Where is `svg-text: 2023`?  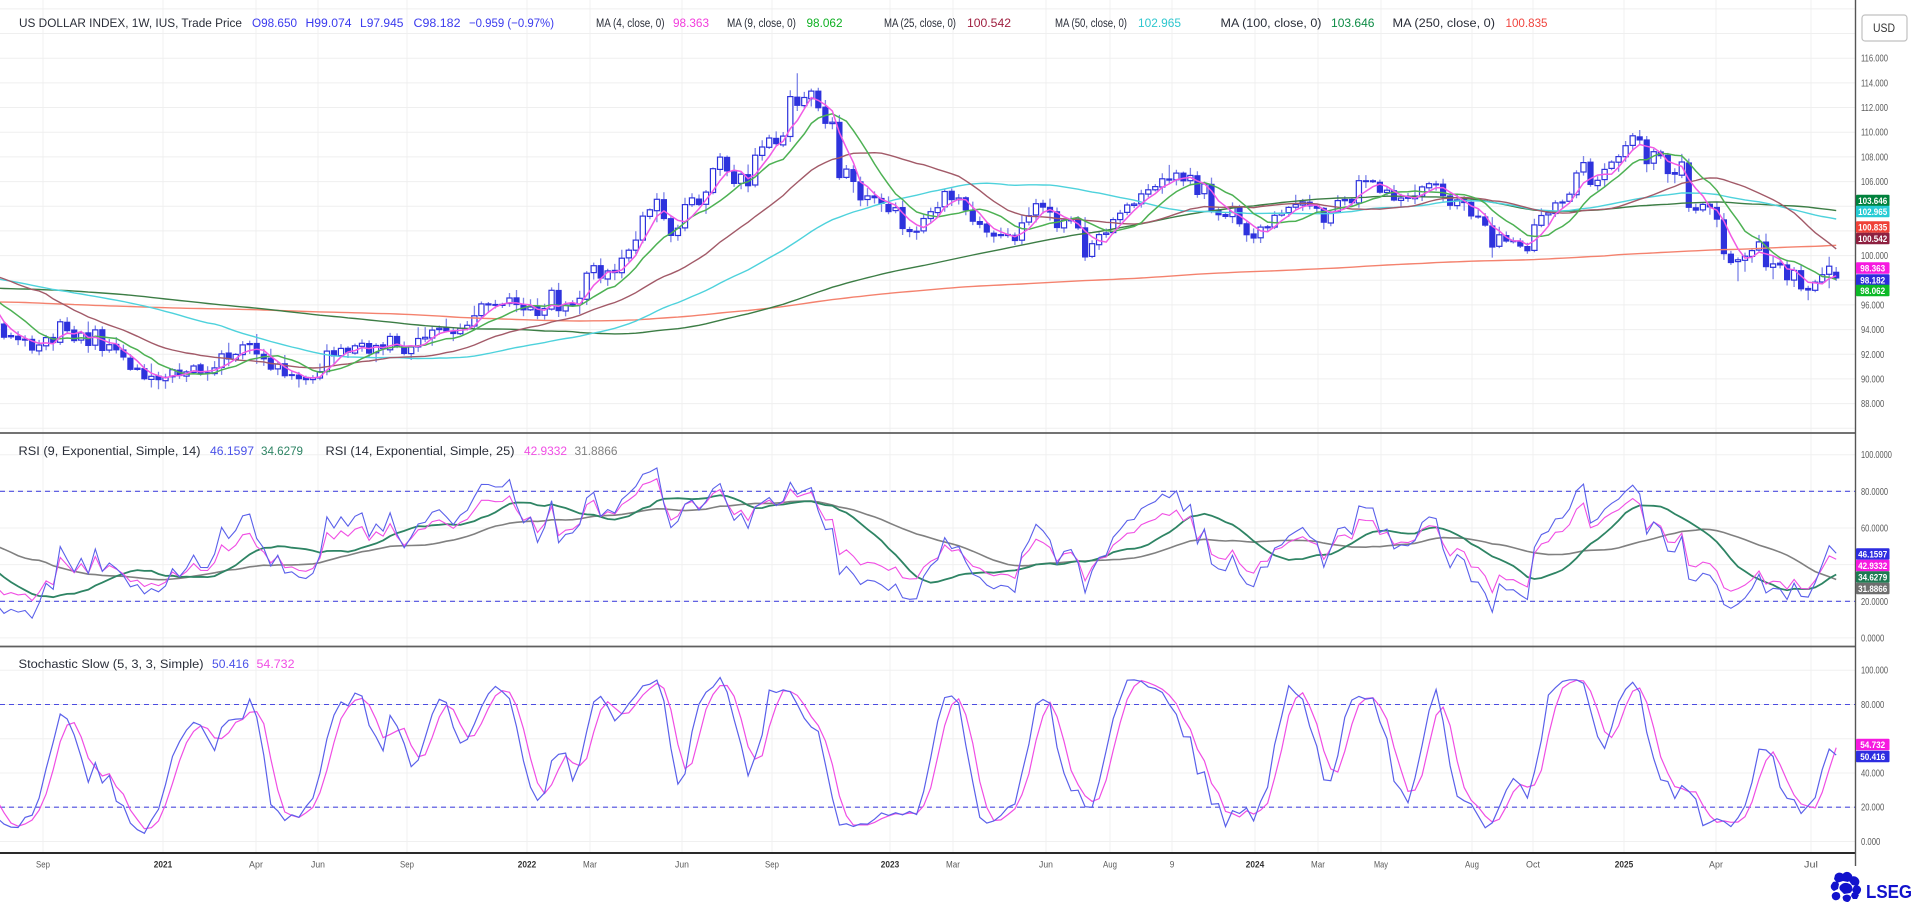
svg-text: 2023 is located at coordinates (890, 865).